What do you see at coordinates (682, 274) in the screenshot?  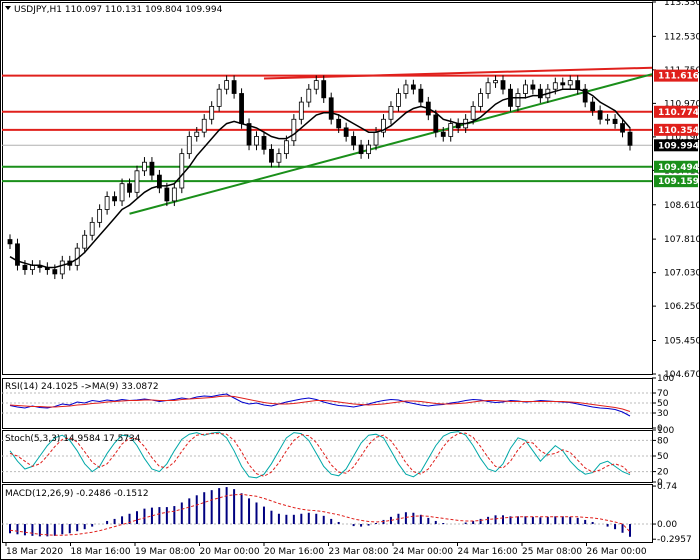 I see `price-tick-label: 107.030` at bounding box center [682, 274].